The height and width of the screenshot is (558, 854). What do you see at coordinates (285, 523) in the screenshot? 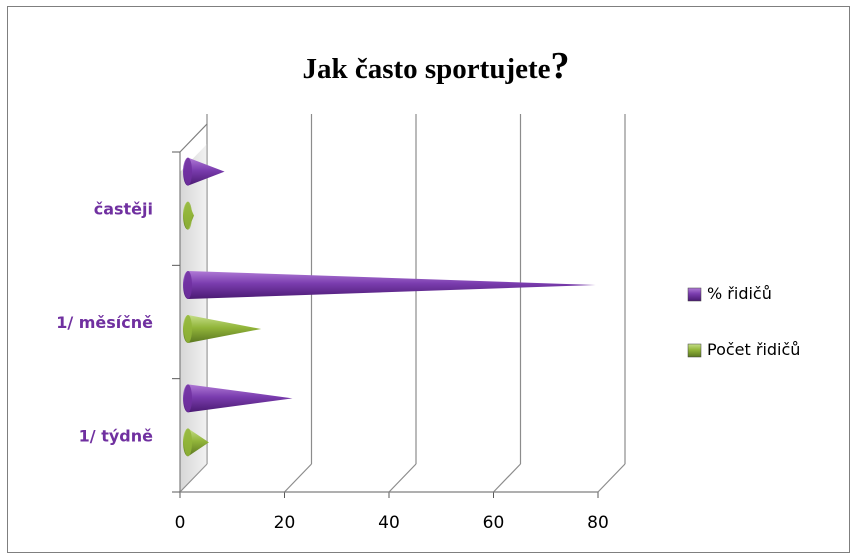
I see `x-tick-label: 20` at bounding box center [285, 523].